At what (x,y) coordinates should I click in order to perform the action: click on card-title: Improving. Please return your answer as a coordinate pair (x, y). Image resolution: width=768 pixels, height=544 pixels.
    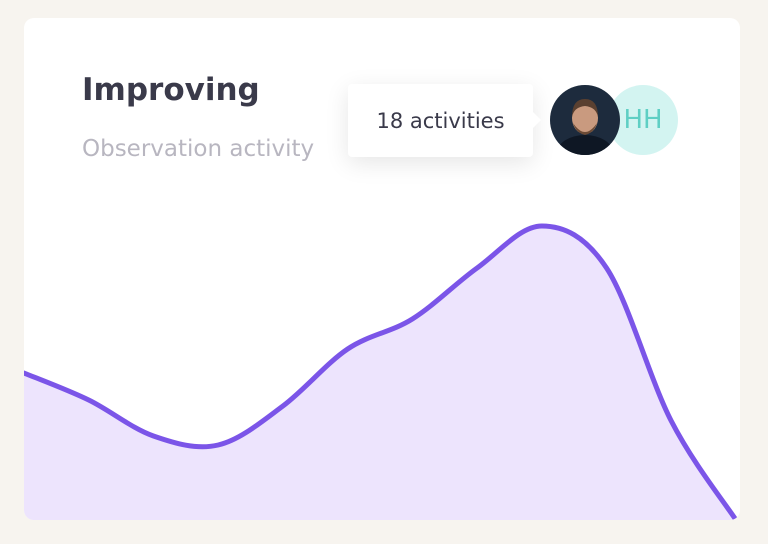
    Looking at the image, I should click on (171, 90).